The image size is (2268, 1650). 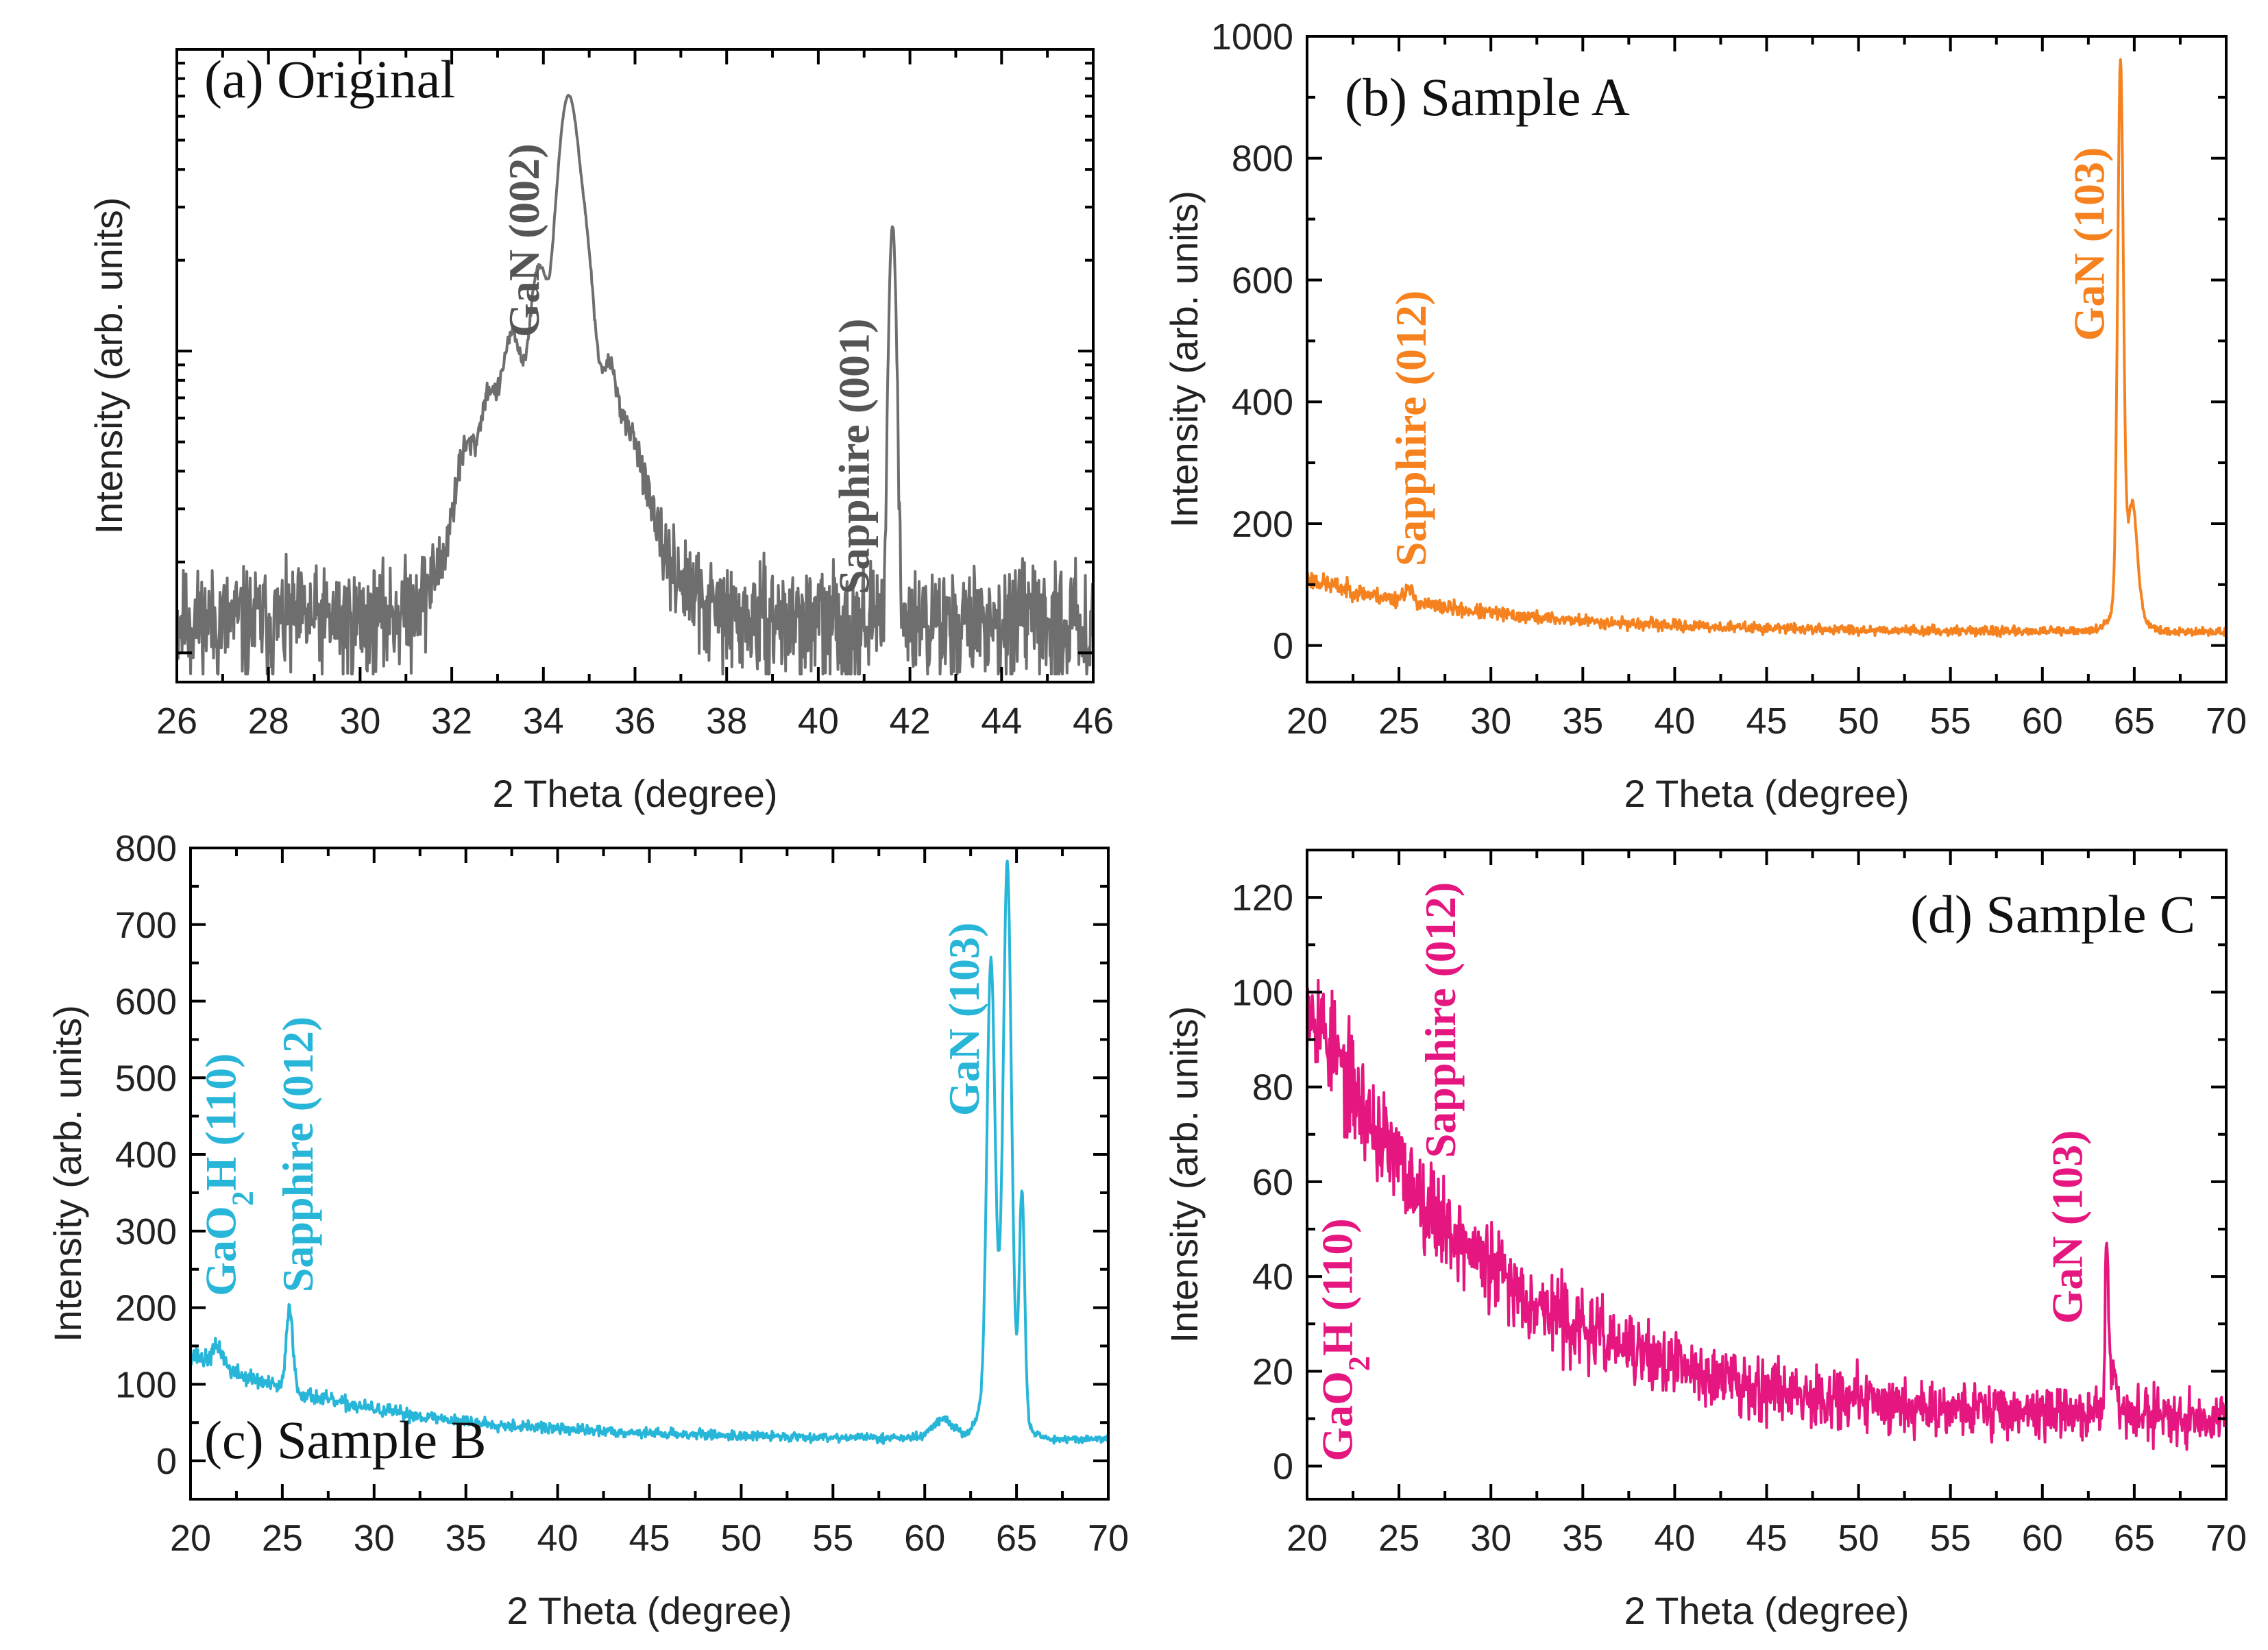 I want to click on panel-title: (b) Sample A, so click(x=1487, y=97).